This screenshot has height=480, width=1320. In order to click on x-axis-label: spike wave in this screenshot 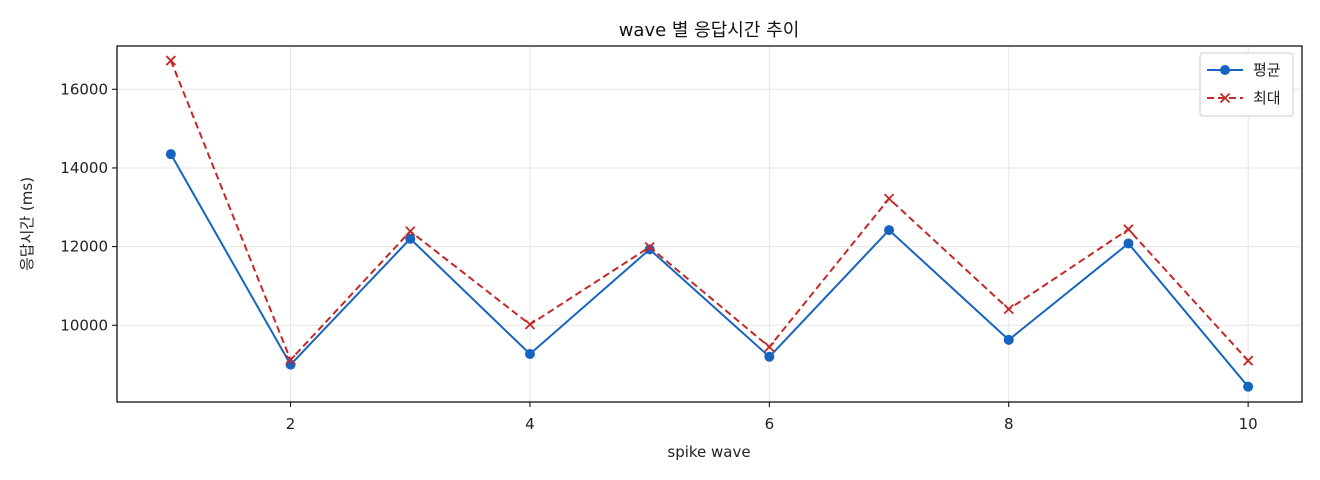, I will do `click(708, 452)`.